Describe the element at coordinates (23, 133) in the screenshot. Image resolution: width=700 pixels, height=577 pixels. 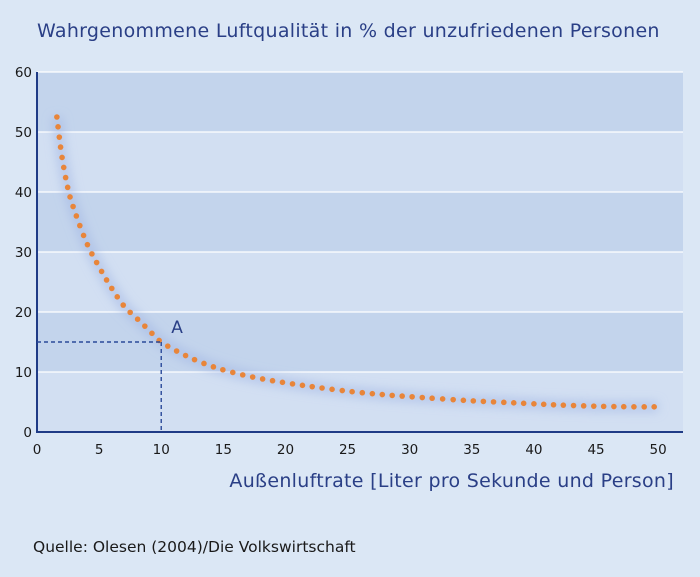
I see `y-tick-label: 50` at that location.